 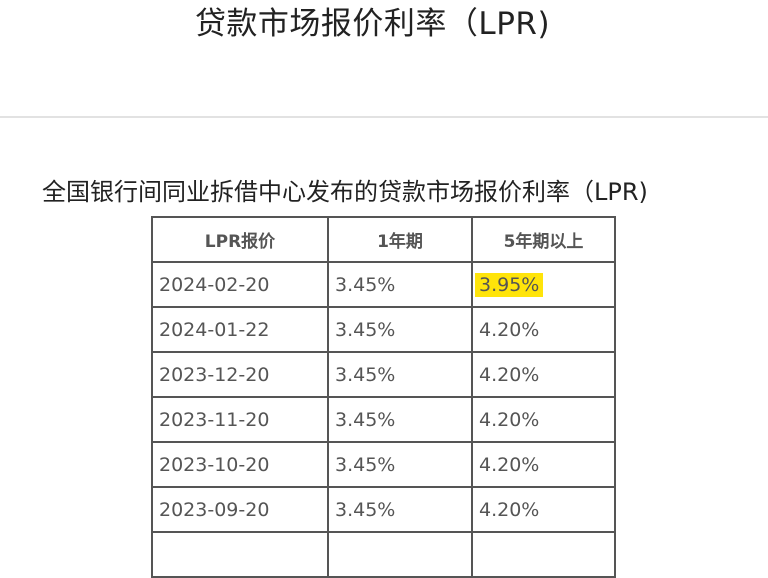 I want to click on date-cell, so click(x=240, y=554).